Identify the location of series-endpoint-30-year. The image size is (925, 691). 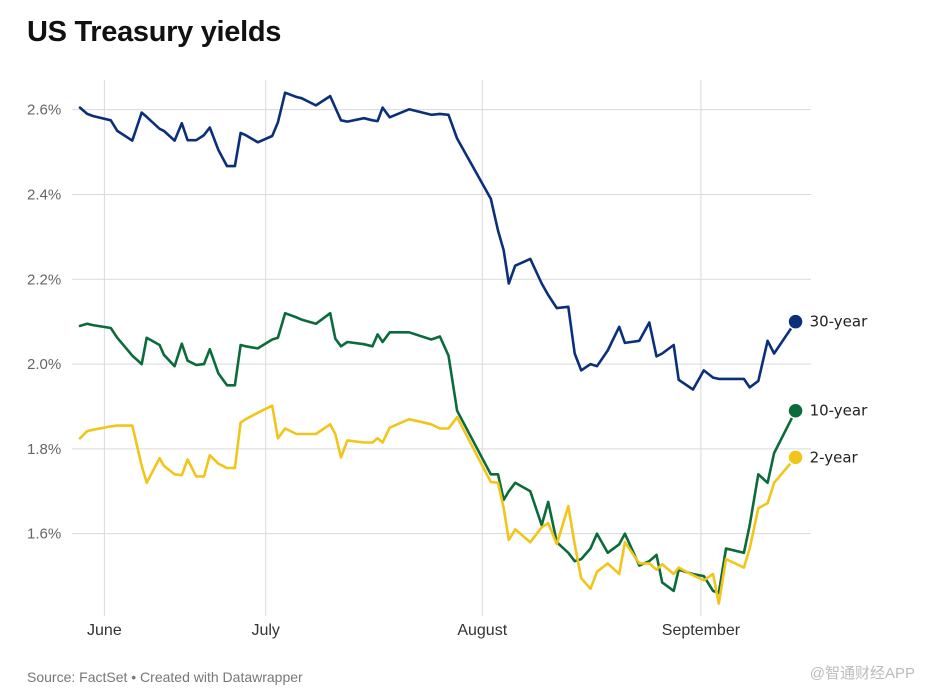
(795, 321).